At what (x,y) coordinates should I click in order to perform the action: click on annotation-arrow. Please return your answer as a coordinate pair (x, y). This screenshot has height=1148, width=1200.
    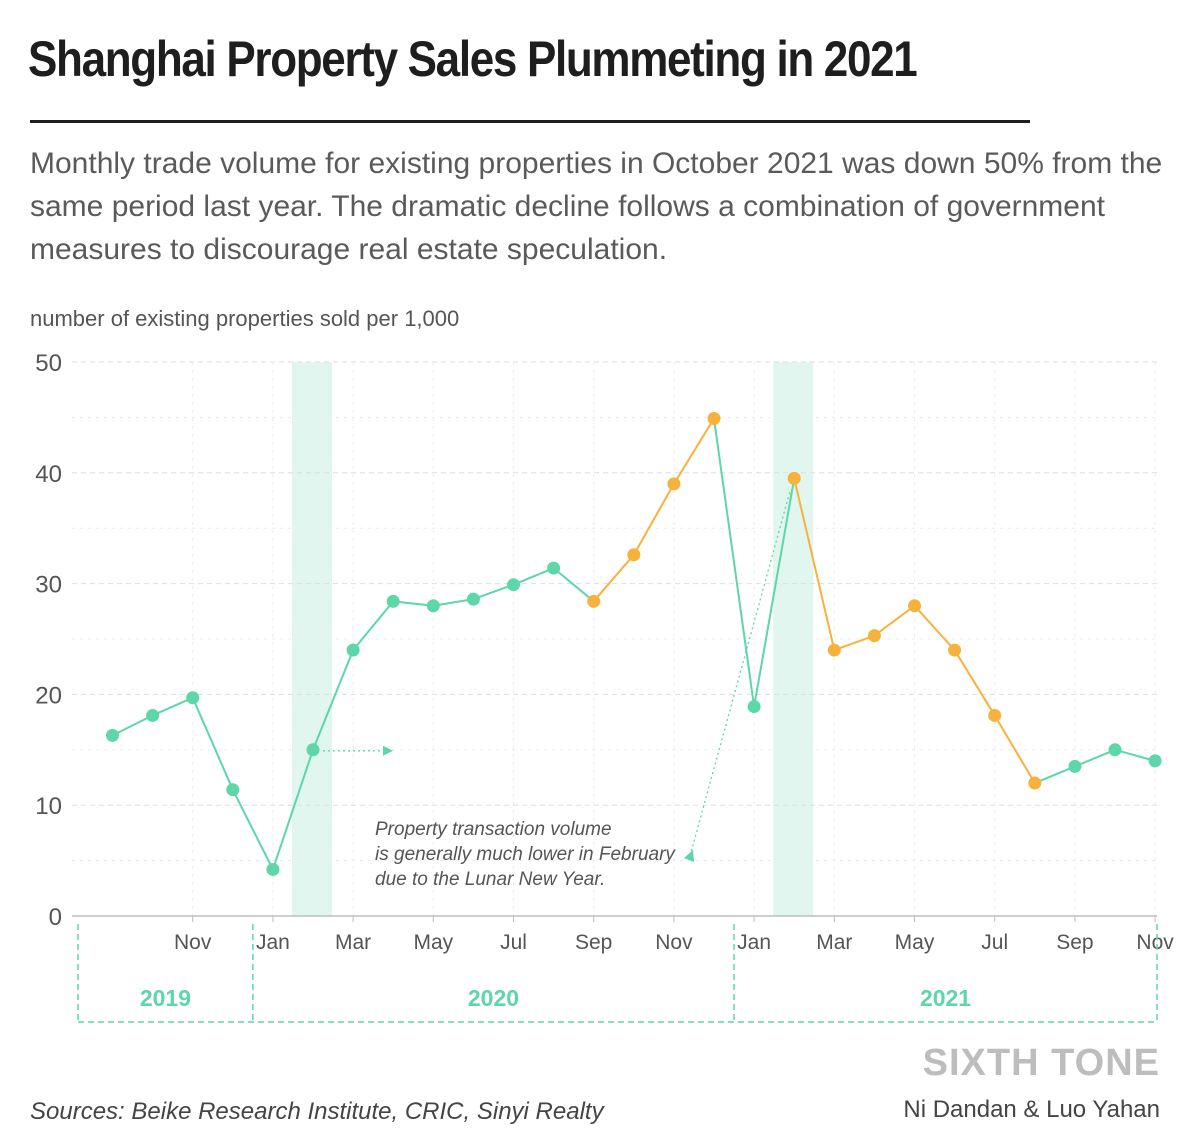
    Looking at the image, I should click on (740, 673).